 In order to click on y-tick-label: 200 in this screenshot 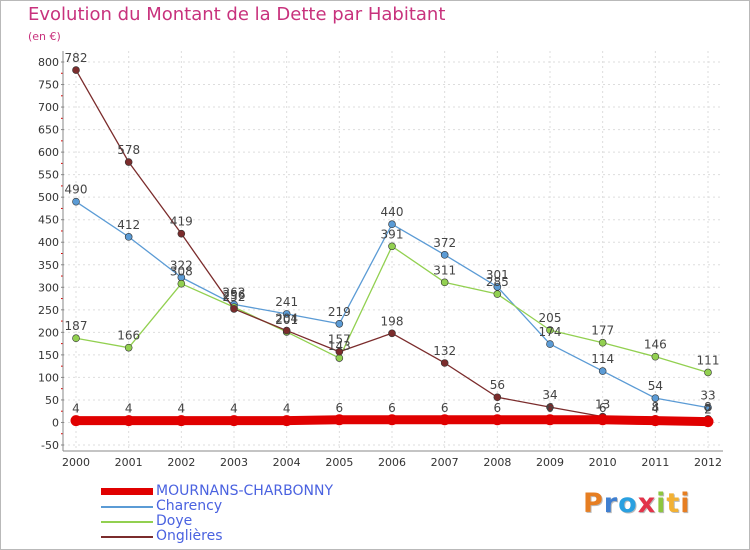, I will do `click(48, 332)`.